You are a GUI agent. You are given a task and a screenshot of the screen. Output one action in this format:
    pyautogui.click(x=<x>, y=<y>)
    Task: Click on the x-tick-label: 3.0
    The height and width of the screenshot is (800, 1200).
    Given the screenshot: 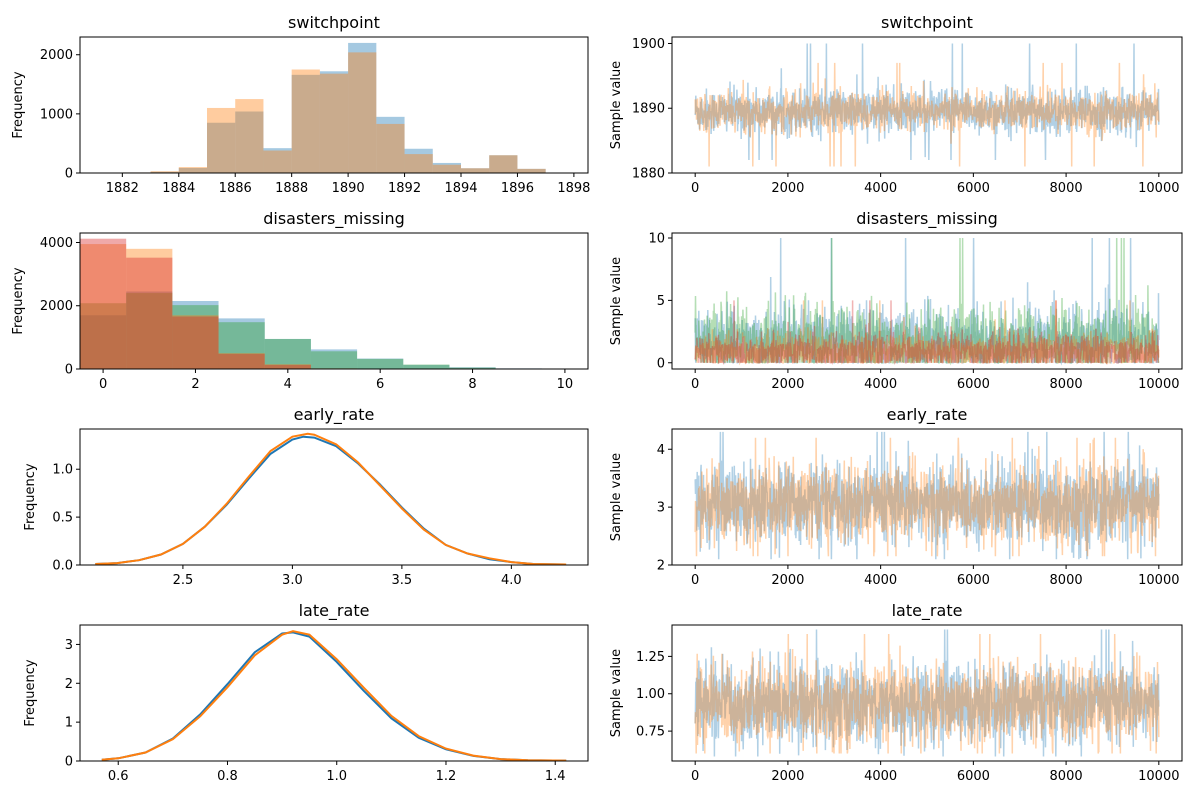 What is the action you would take?
    pyautogui.click(x=292, y=580)
    